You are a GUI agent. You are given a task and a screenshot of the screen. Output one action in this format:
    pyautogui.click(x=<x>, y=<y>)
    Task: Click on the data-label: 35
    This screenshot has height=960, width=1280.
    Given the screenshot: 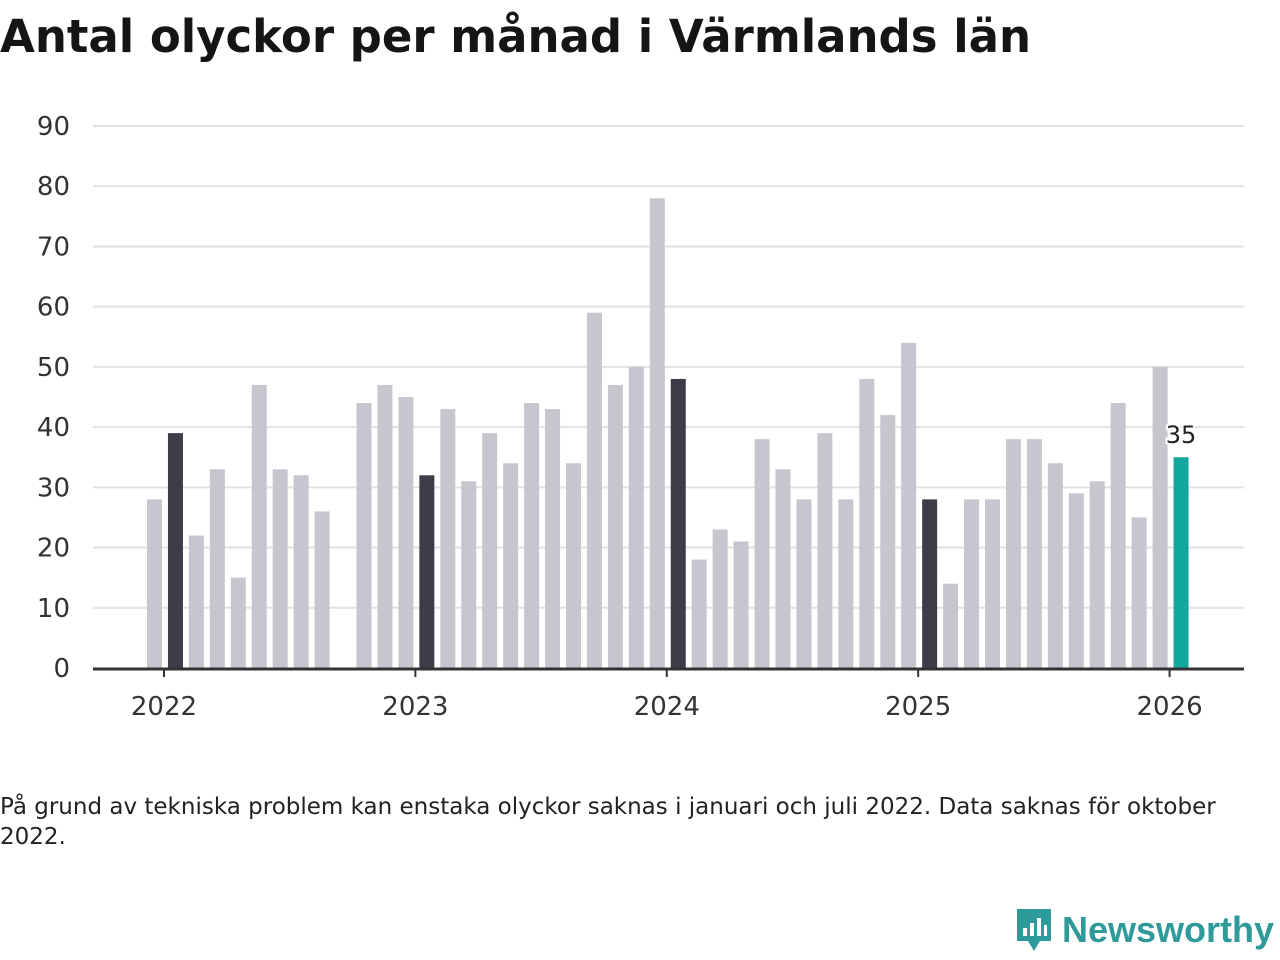 What is the action you would take?
    pyautogui.click(x=1181, y=435)
    